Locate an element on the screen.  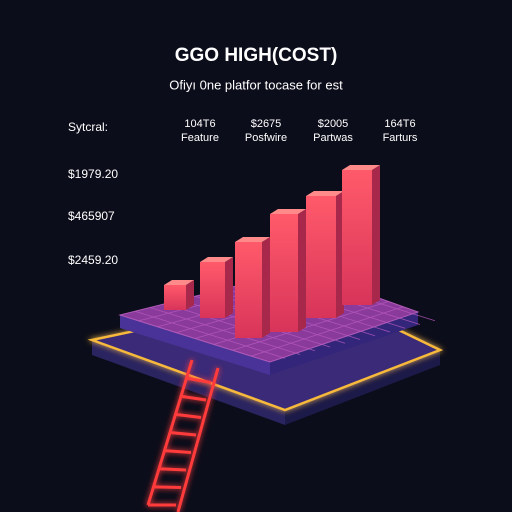
row-label: $2459.20 is located at coordinates (93, 260).